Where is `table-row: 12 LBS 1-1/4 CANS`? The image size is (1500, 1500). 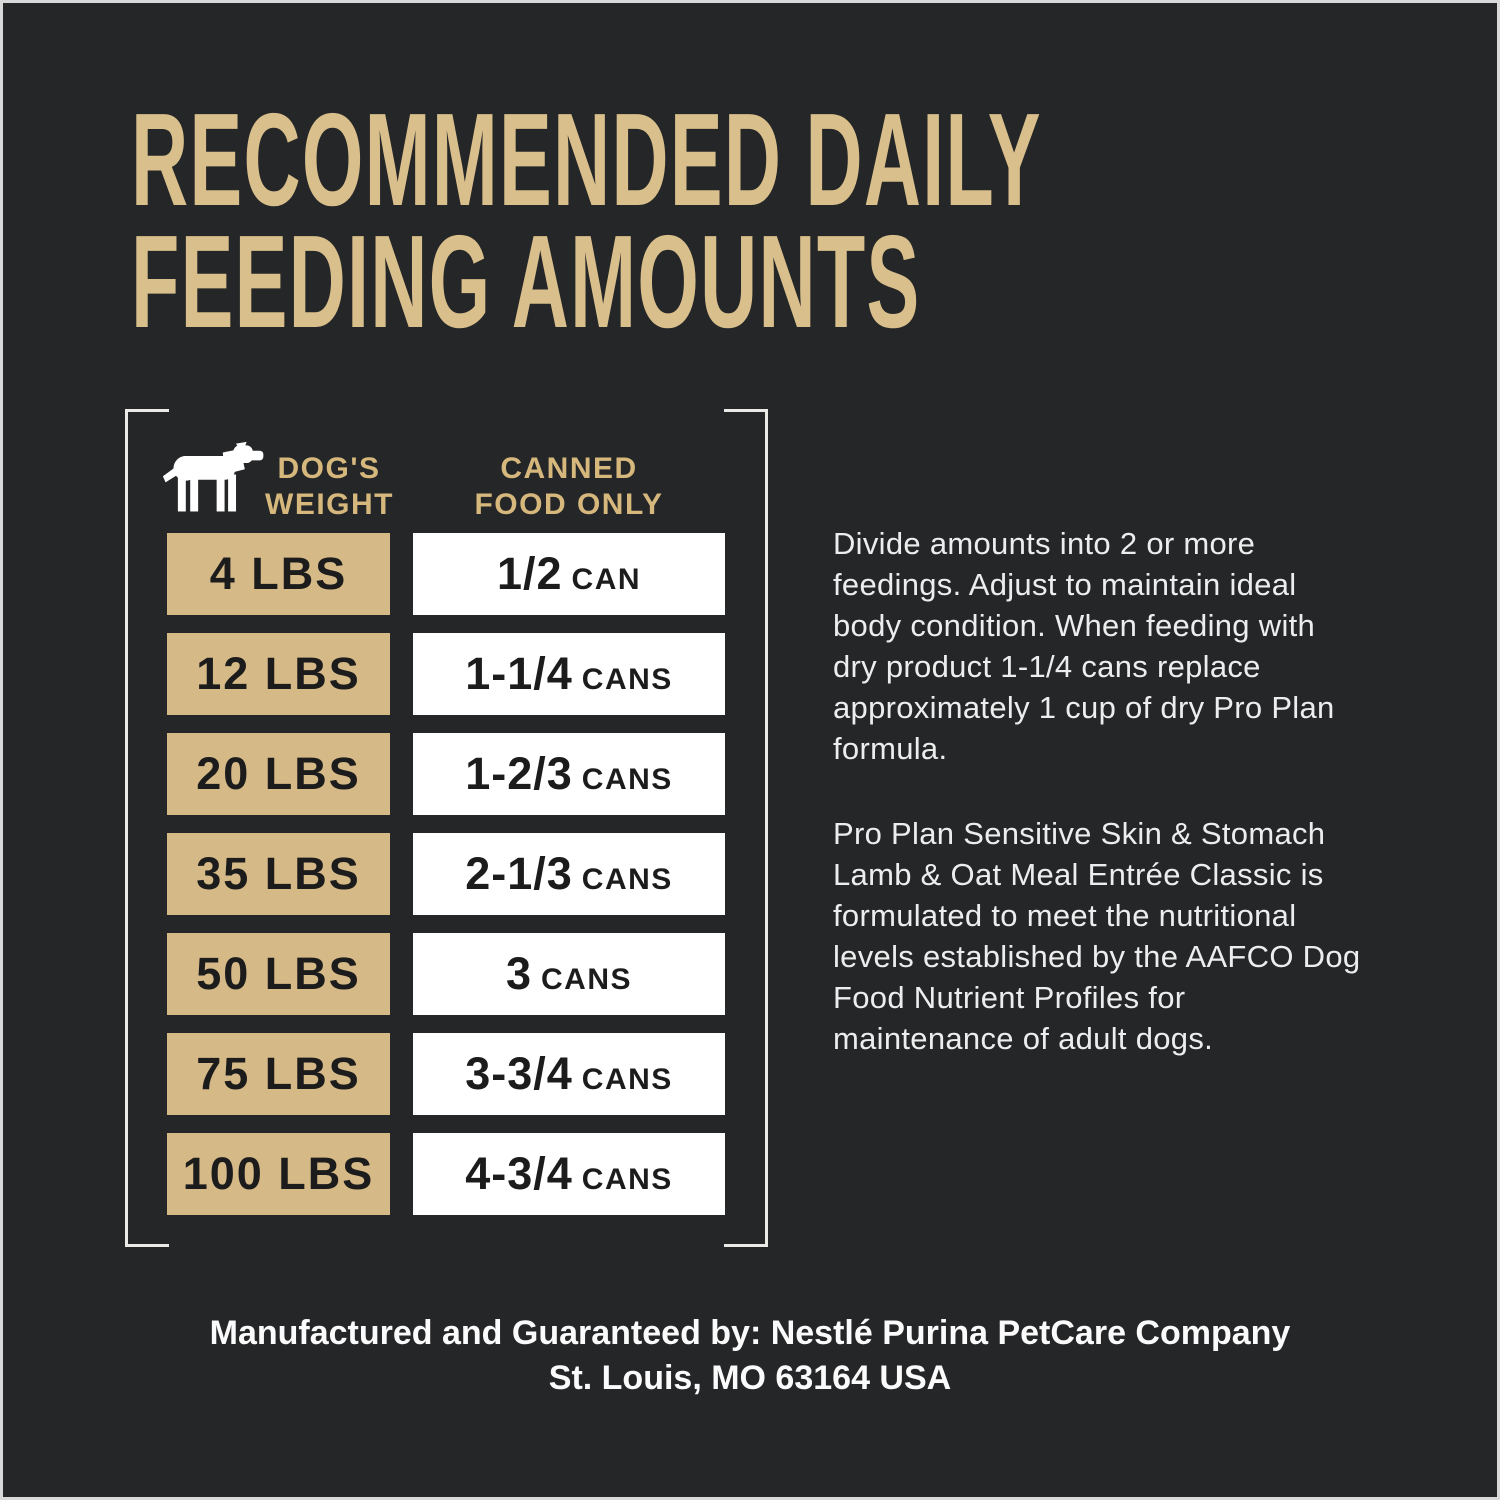 table-row: 12 LBS 1-1/4 CANS is located at coordinates (446, 674).